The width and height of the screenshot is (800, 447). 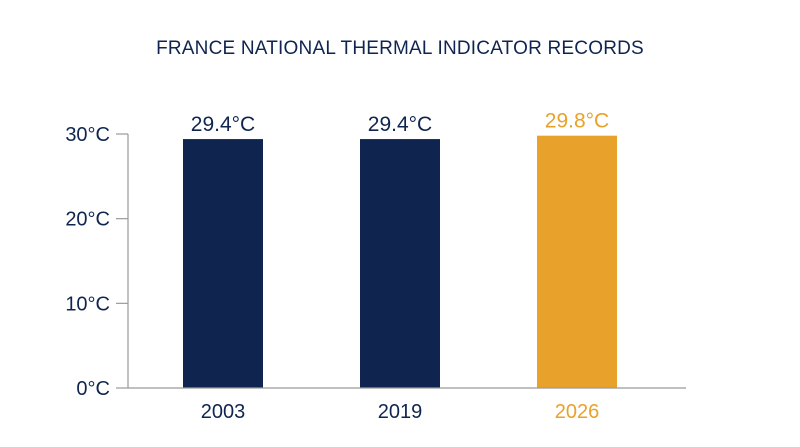 I want to click on bar-2003, so click(x=223, y=263).